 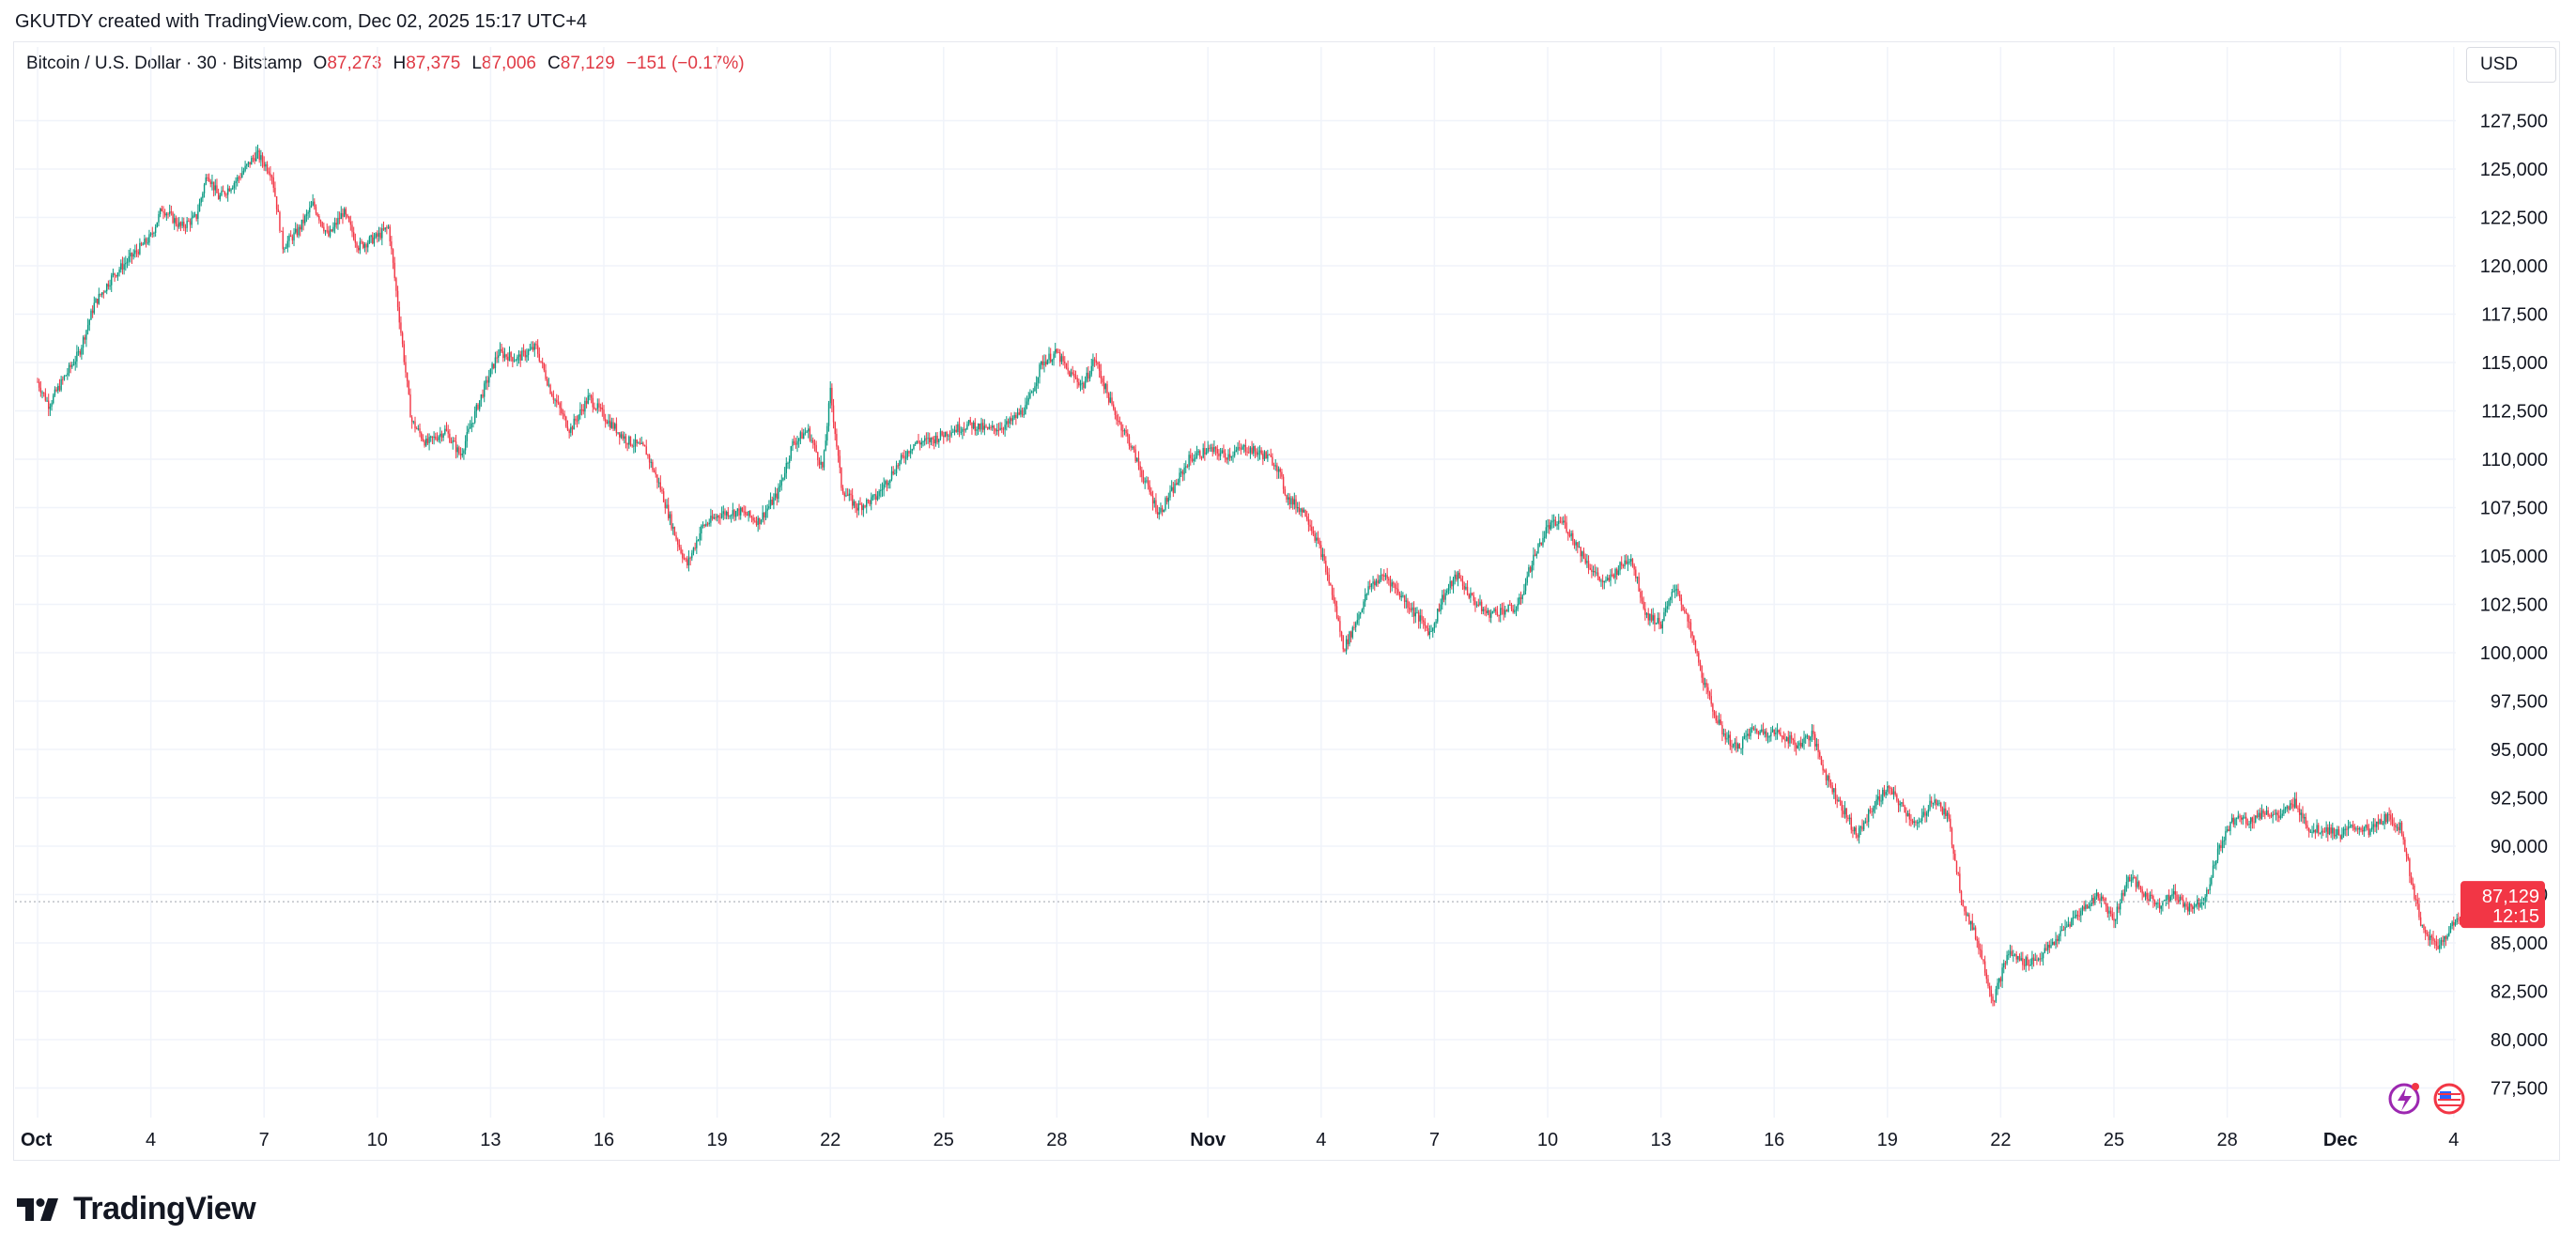 I want to click on tradingview-logo: TradingView, so click(x=136, y=1209).